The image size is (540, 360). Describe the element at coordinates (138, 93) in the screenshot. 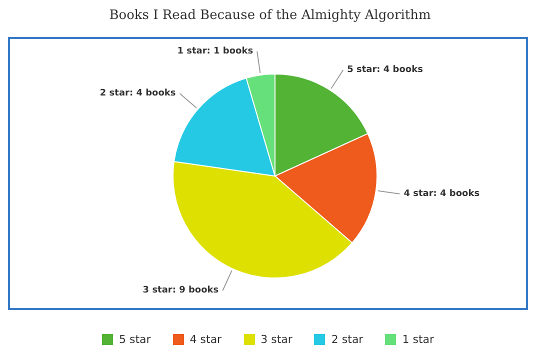

I see `data-label: 2 star: 4 books` at that location.